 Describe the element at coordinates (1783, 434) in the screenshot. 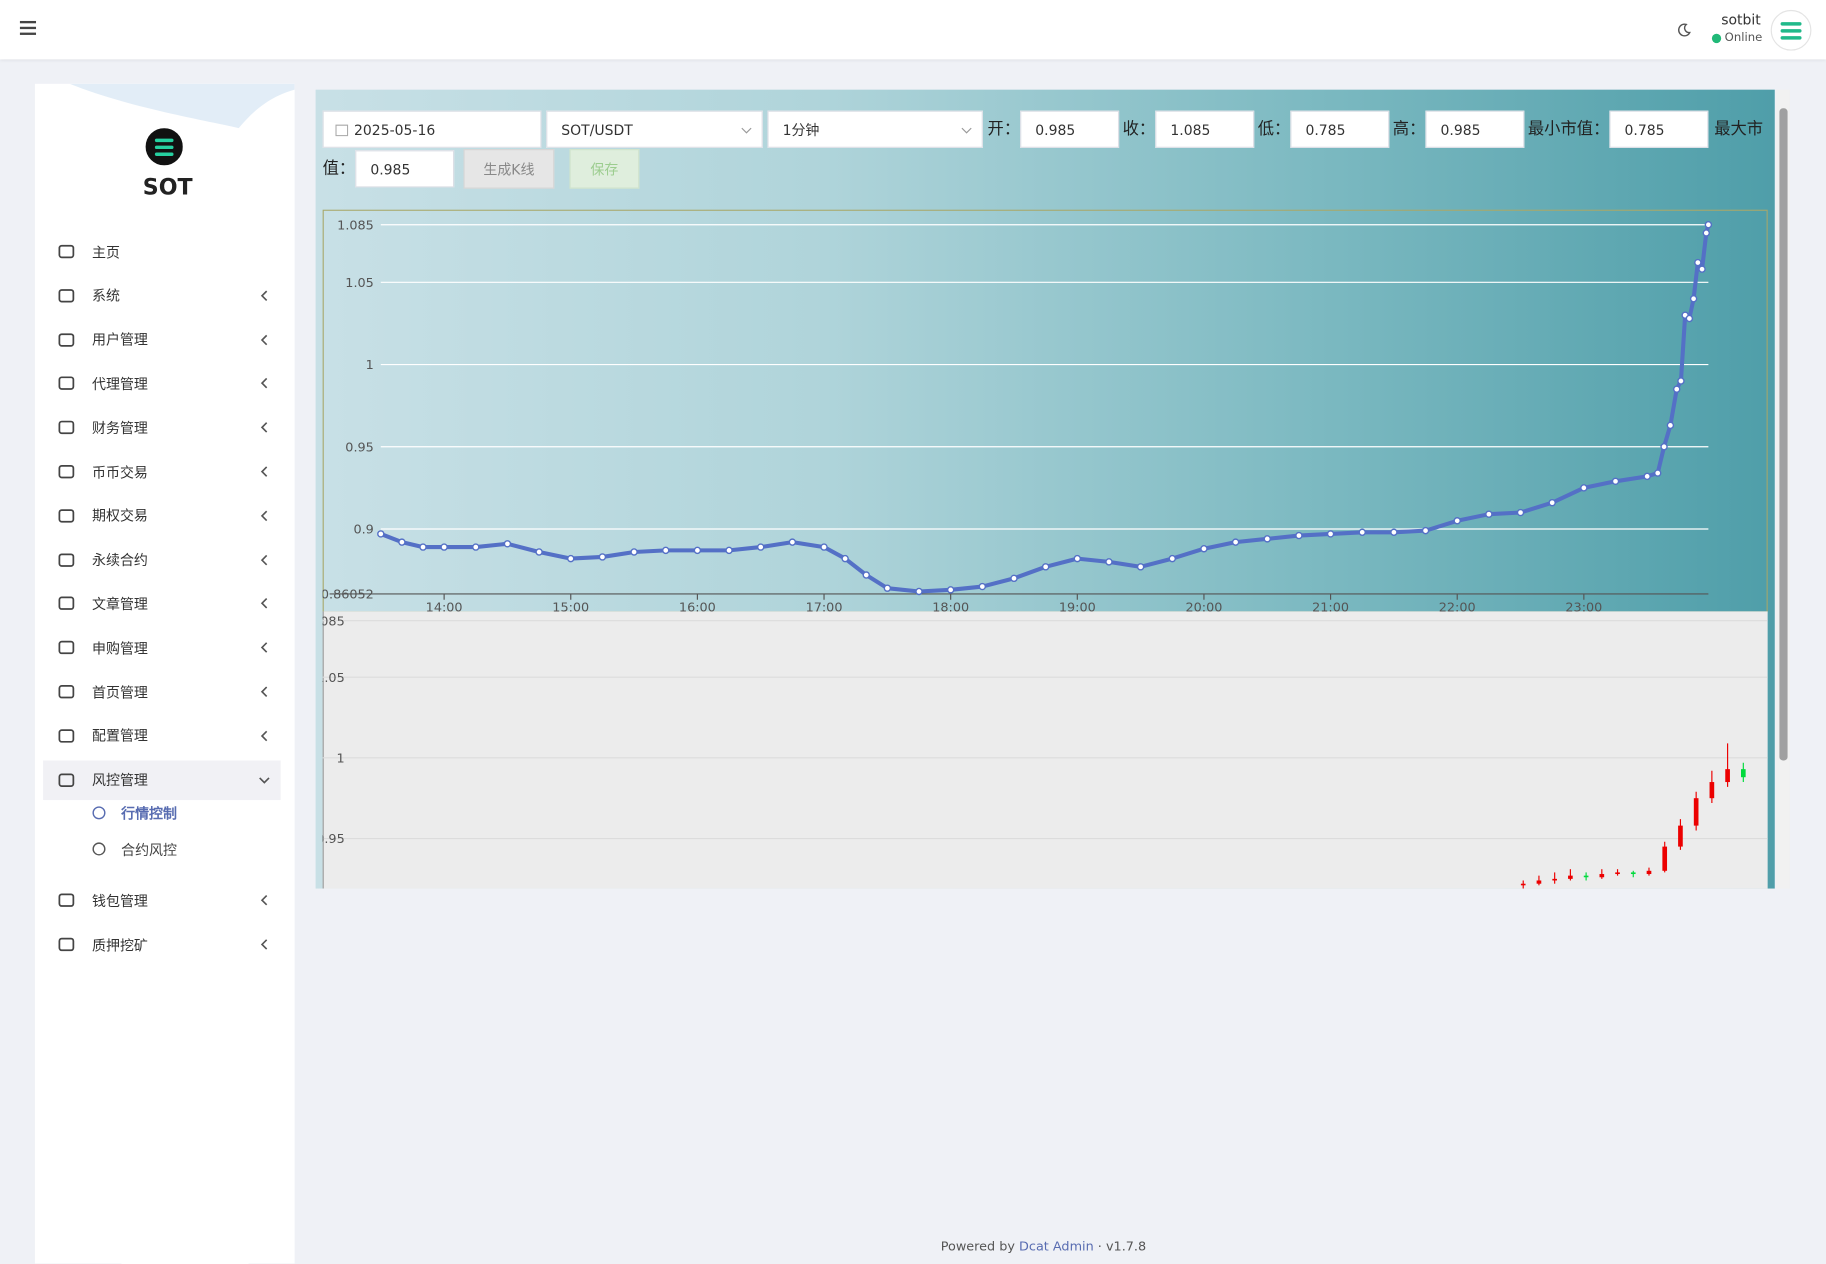

I see `scrollbar-thumb` at that location.